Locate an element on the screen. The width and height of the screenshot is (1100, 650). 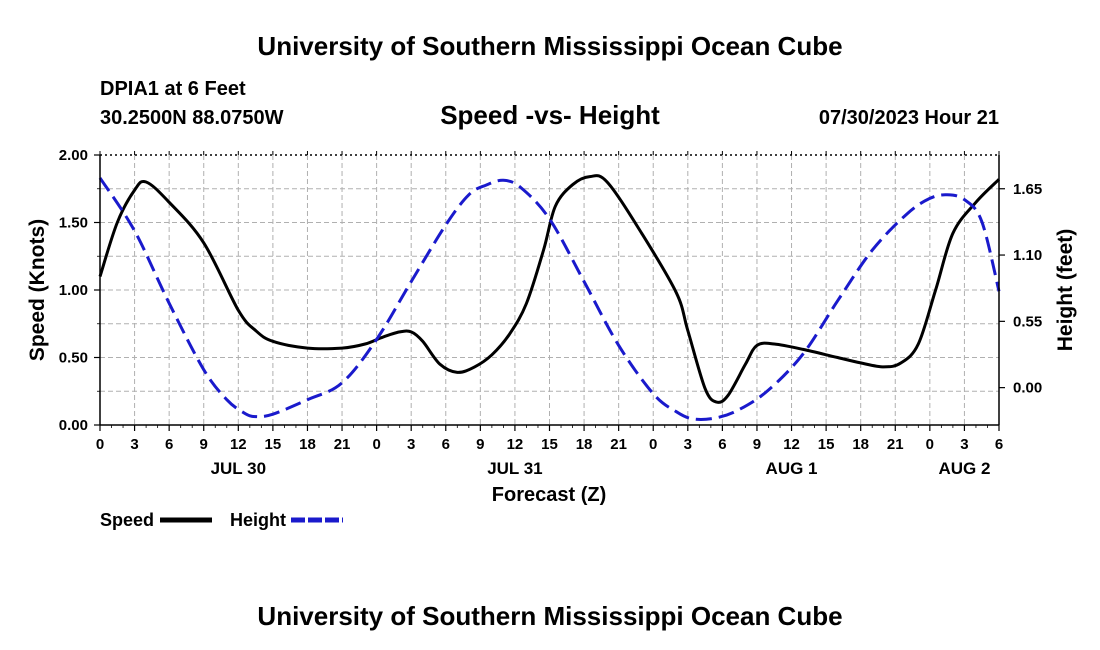
x-day-label: JUL 30 is located at coordinates (238, 468).